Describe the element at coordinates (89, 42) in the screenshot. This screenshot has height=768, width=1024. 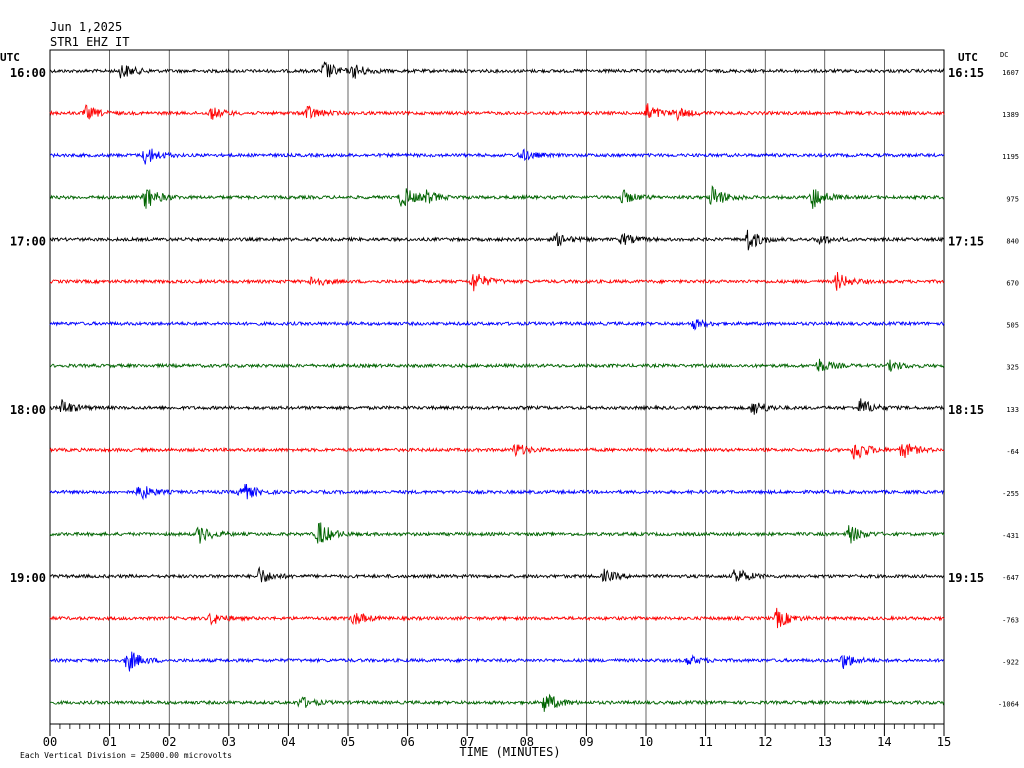
I see `header-station: STR1 EHZ IT` at that location.